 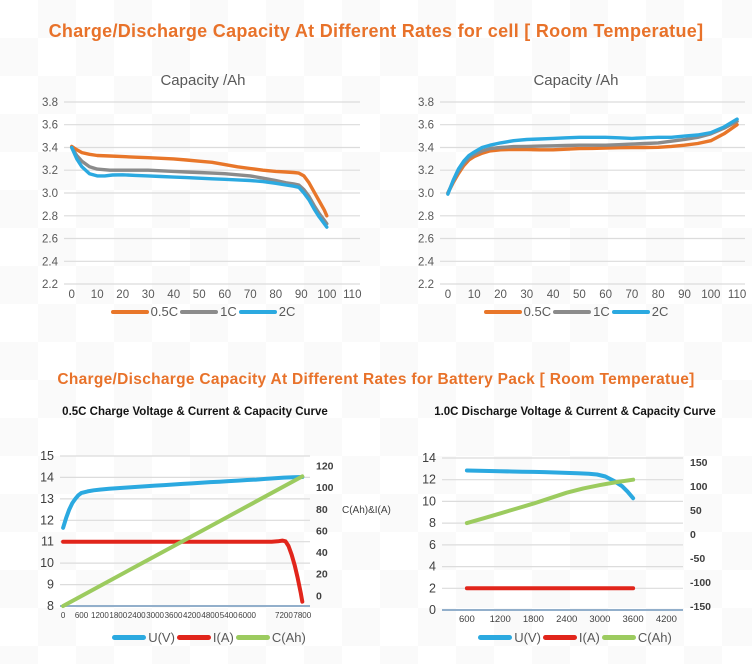 I want to click on x-tick-label: 70, so click(x=250, y=295).